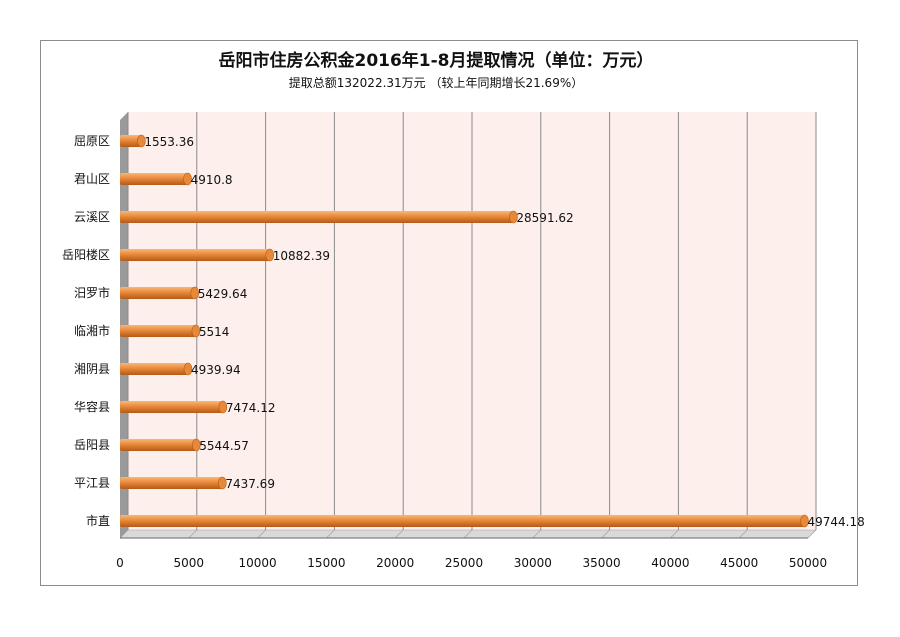  What do you see at coordinates (326, 563) in the screenshot?
I see `x-tick-label: 15000` at bounding box center [326, 563].